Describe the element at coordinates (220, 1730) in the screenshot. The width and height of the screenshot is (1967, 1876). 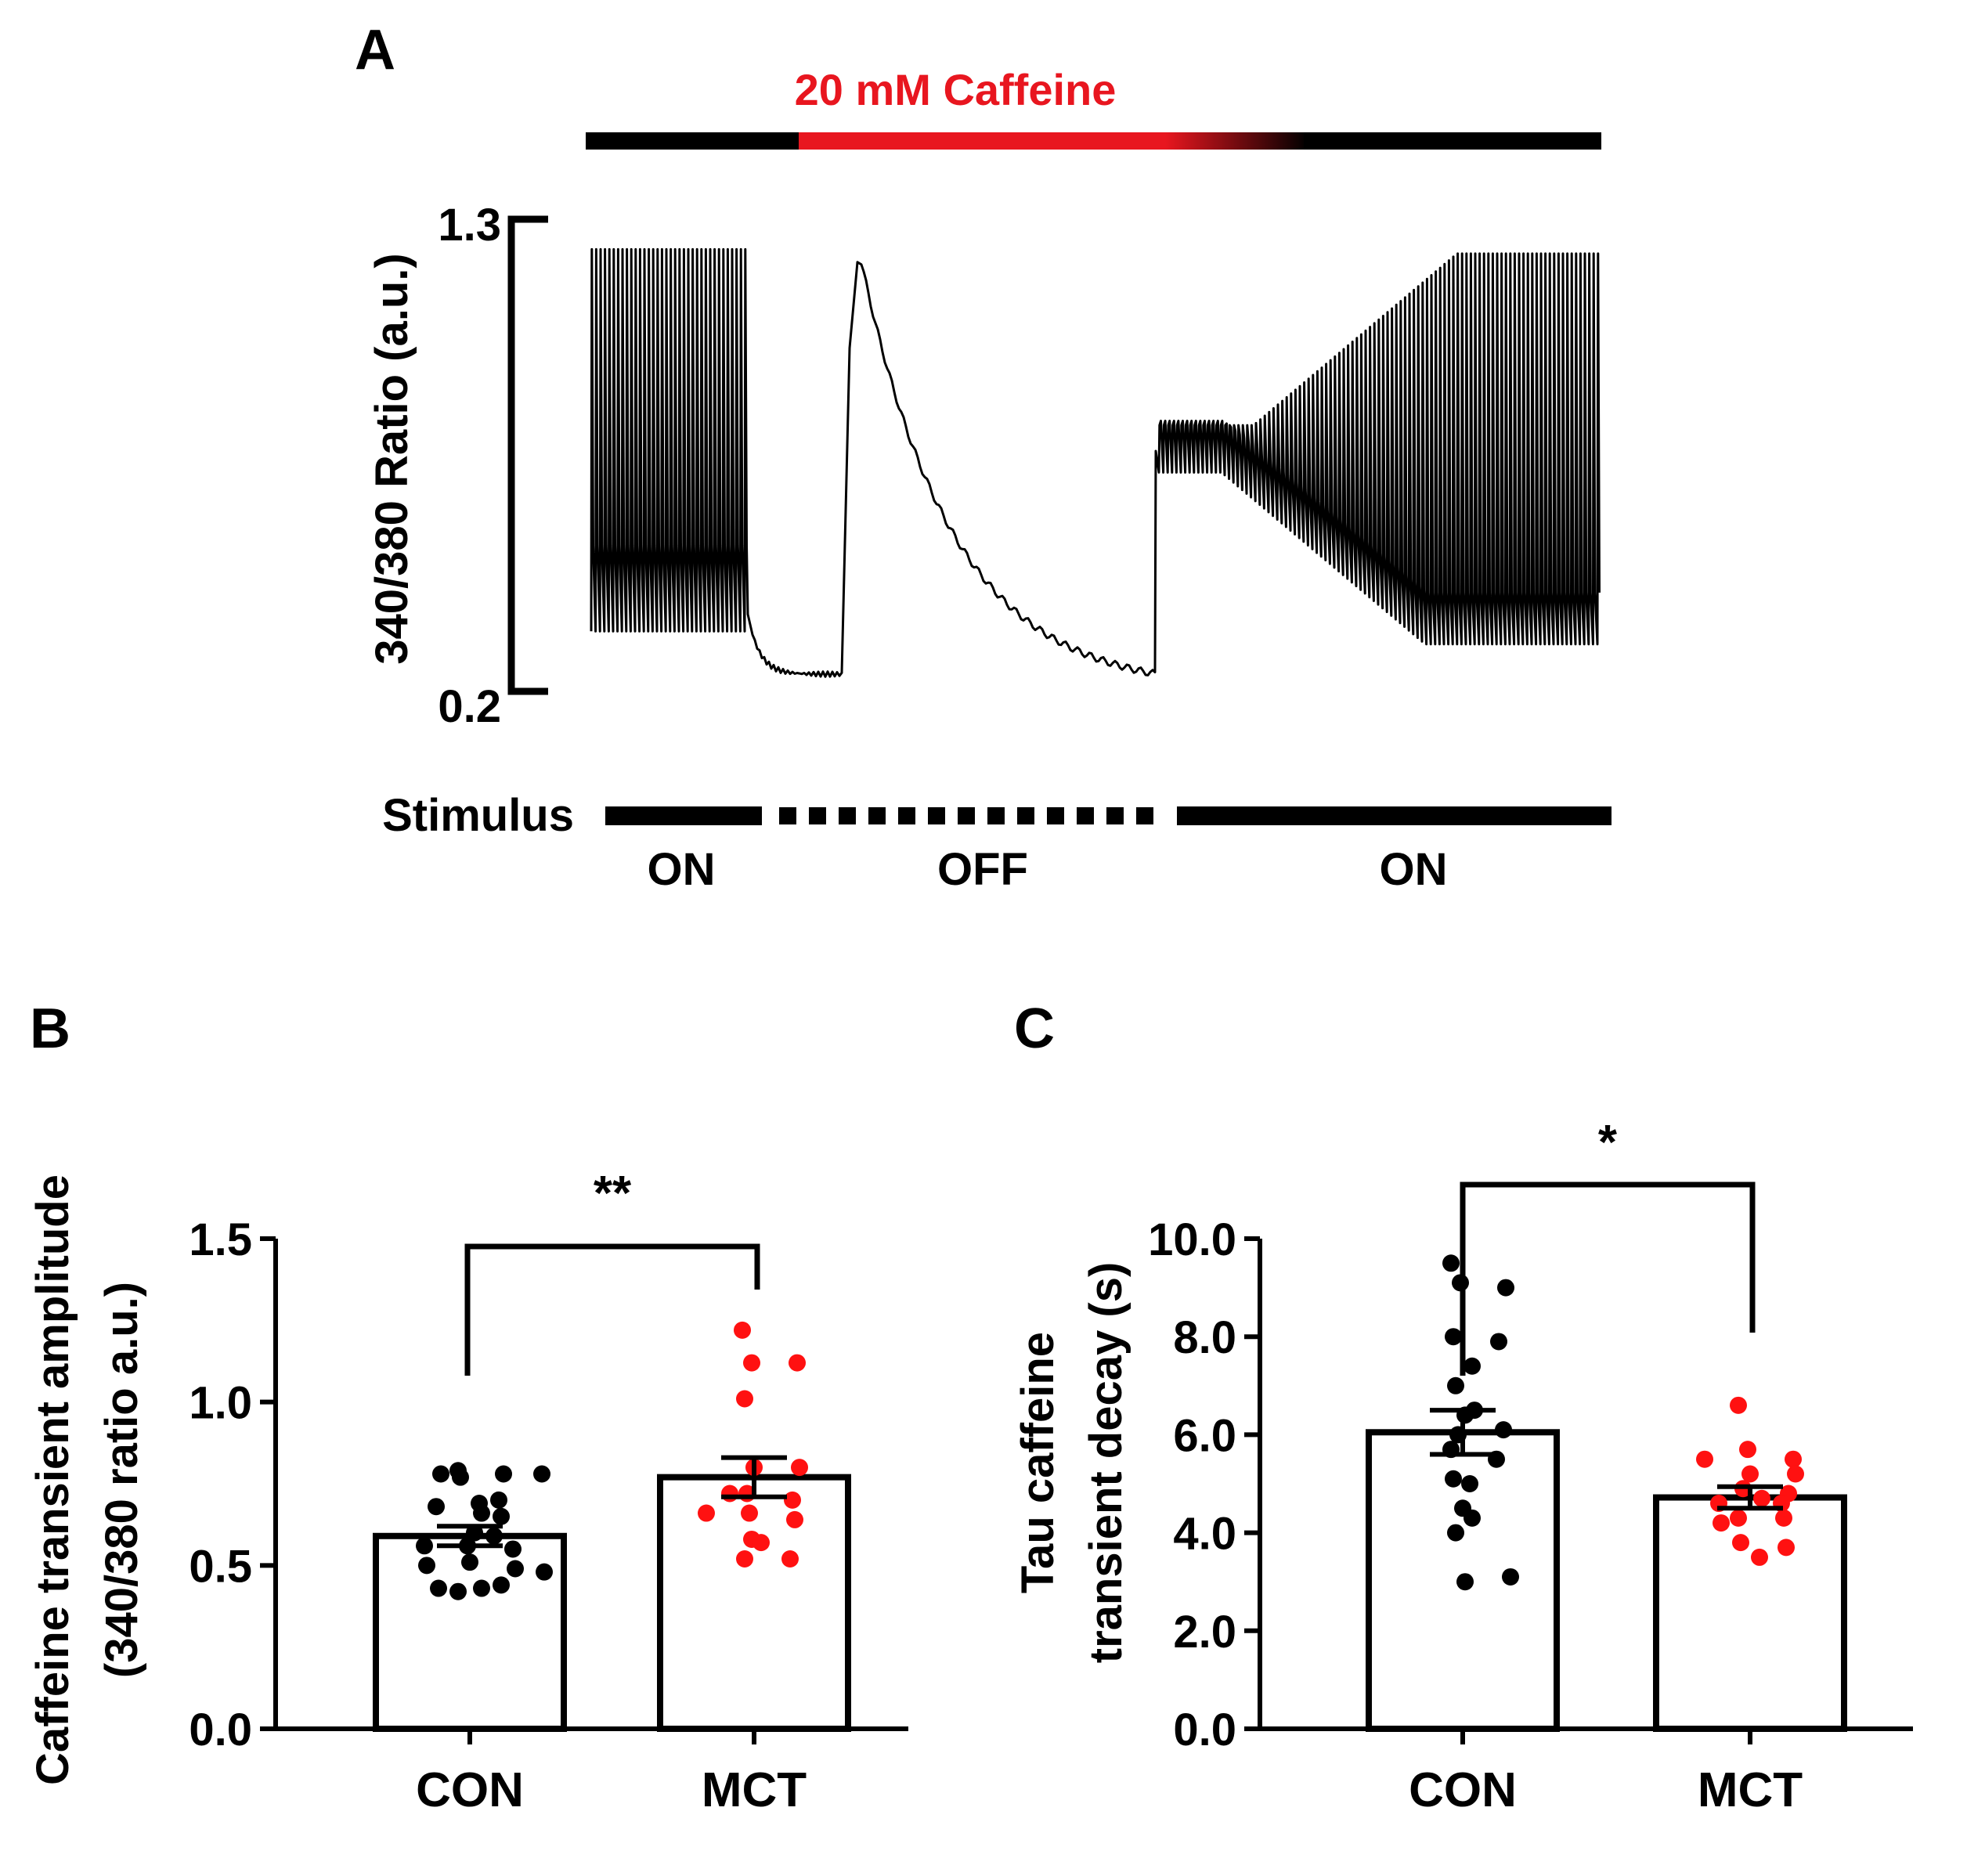
I see `b-ytick-label: 0.0` at that location.